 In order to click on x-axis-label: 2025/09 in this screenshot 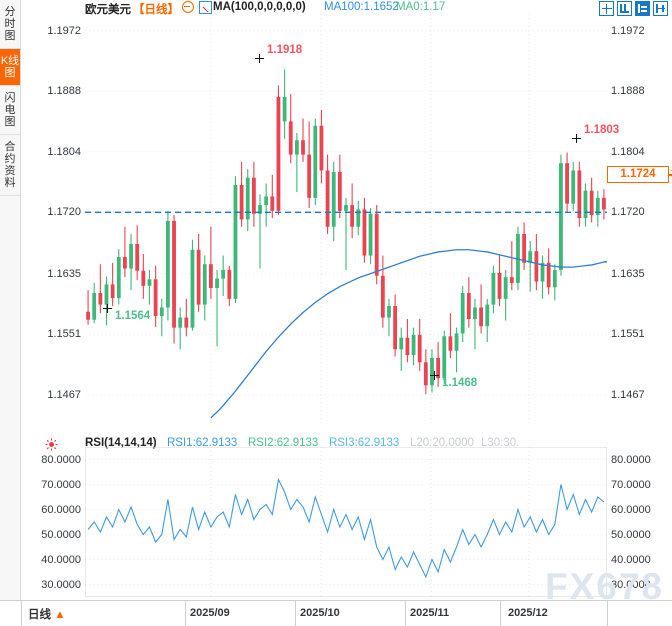, I will do `click(210, 613)`.